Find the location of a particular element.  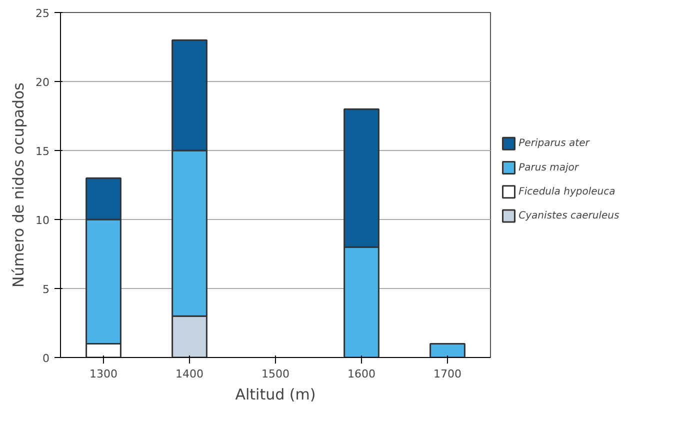

x-tick-label: 1700 is located at coordinates (448, 374).